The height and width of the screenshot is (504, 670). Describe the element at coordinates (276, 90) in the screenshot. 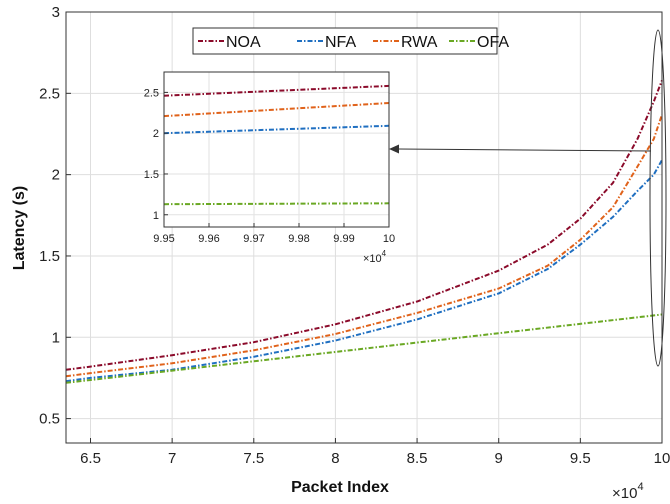

I see `inset-series-line-noa` at that location.